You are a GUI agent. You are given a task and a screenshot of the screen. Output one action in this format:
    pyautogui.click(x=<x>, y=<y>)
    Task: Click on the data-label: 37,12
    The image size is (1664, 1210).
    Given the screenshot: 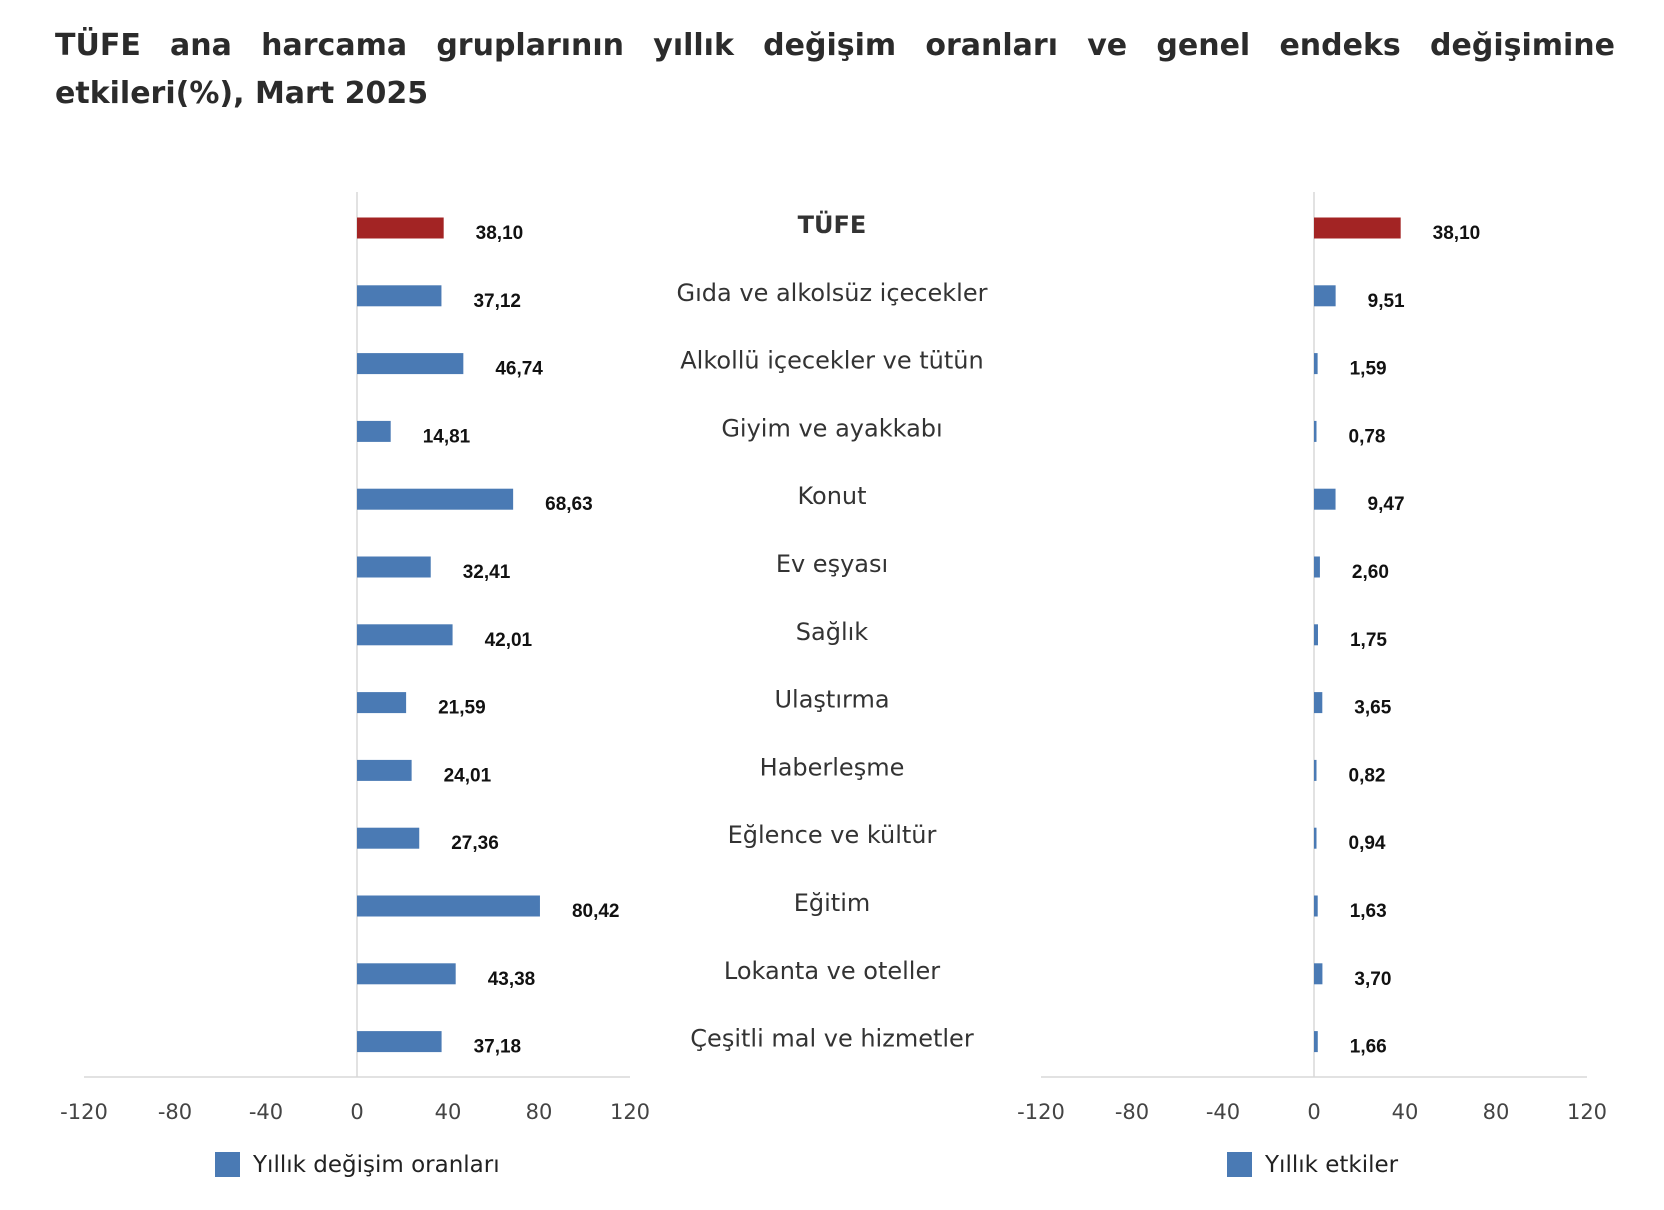 What is the action you would take?
    pyautogui.click(x=497, y=301)
    